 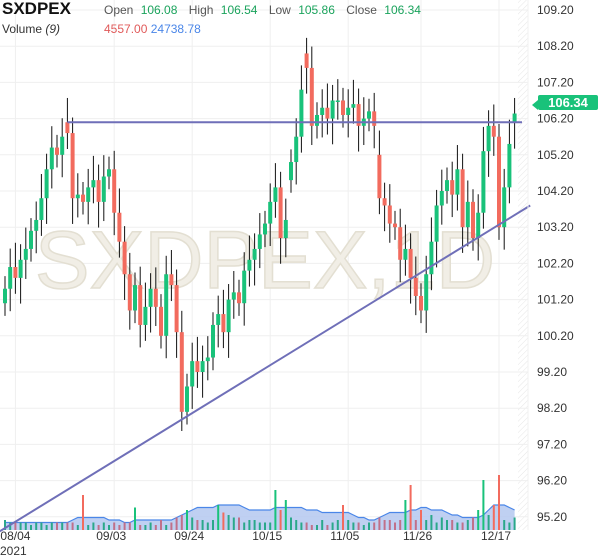 I want to click on y-tick-label: 97.20, so click(x=552, y=444).